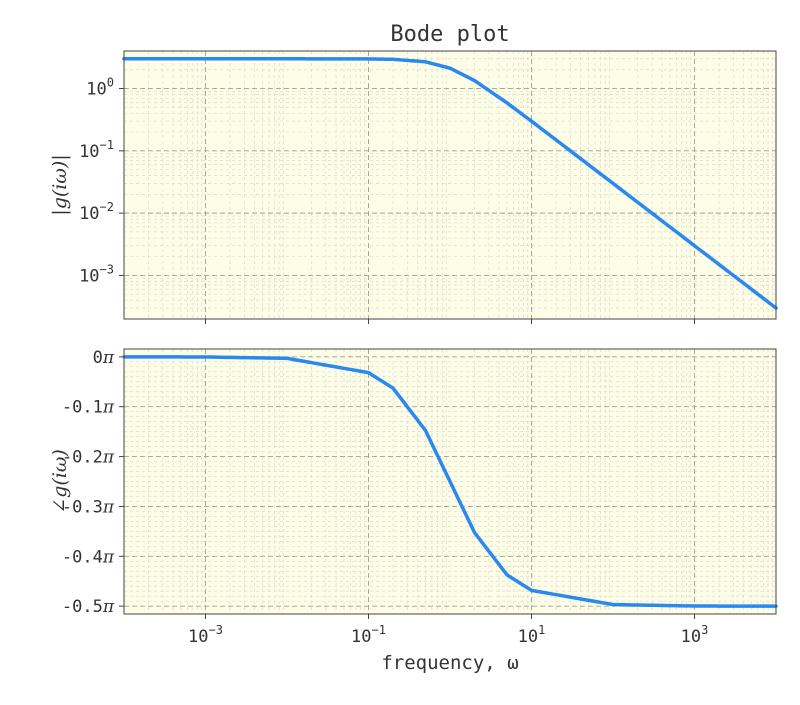  I want to click on x-tick-label: 10¹, so click(532, 635).